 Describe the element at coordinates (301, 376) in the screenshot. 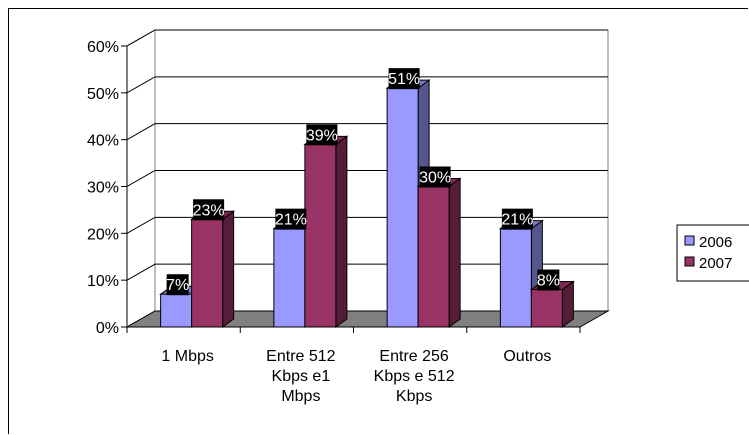

I see `x-tick-label: Kbps e1` at that location.